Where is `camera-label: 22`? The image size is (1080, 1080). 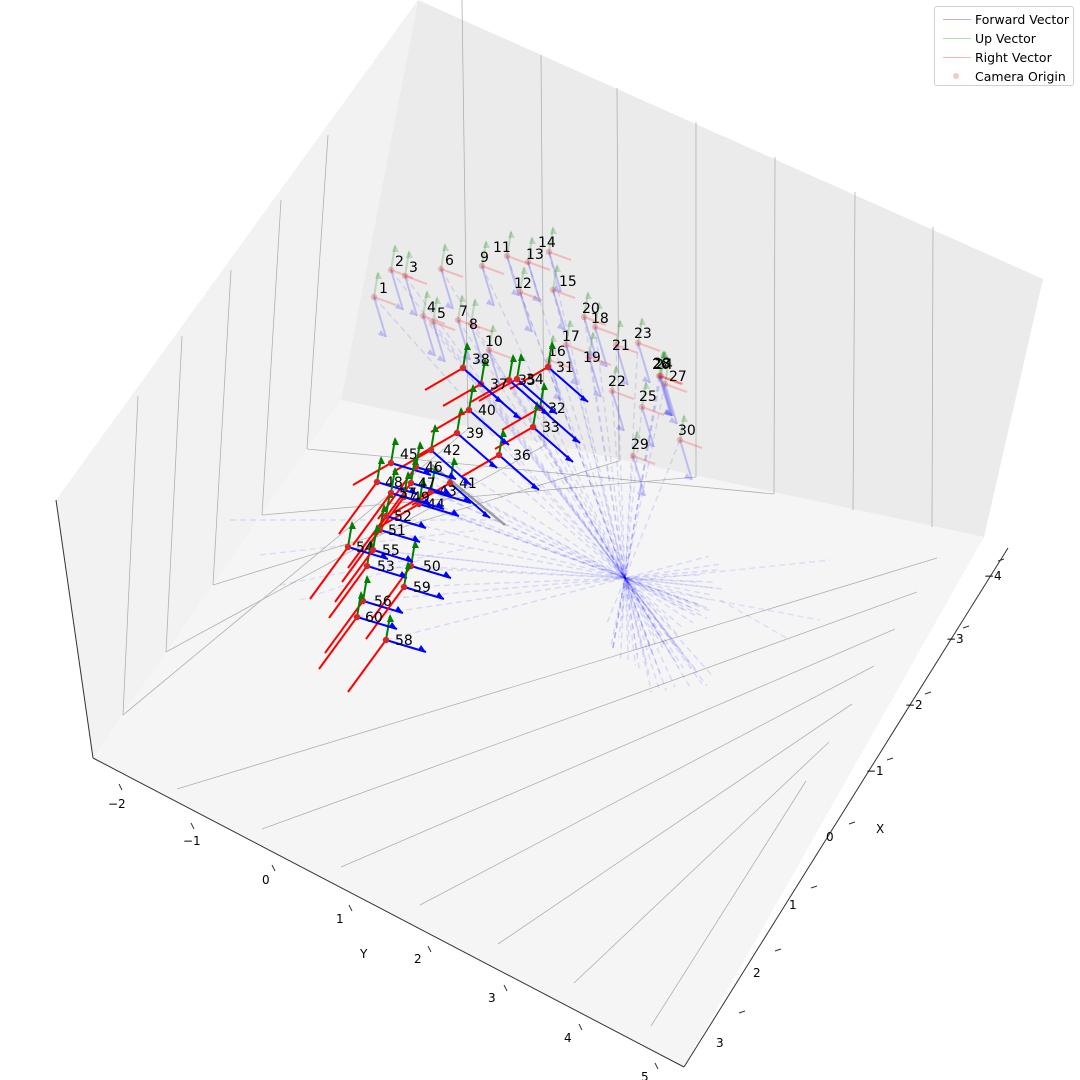 camera-label: 22 is located at coordinates (617, 382).